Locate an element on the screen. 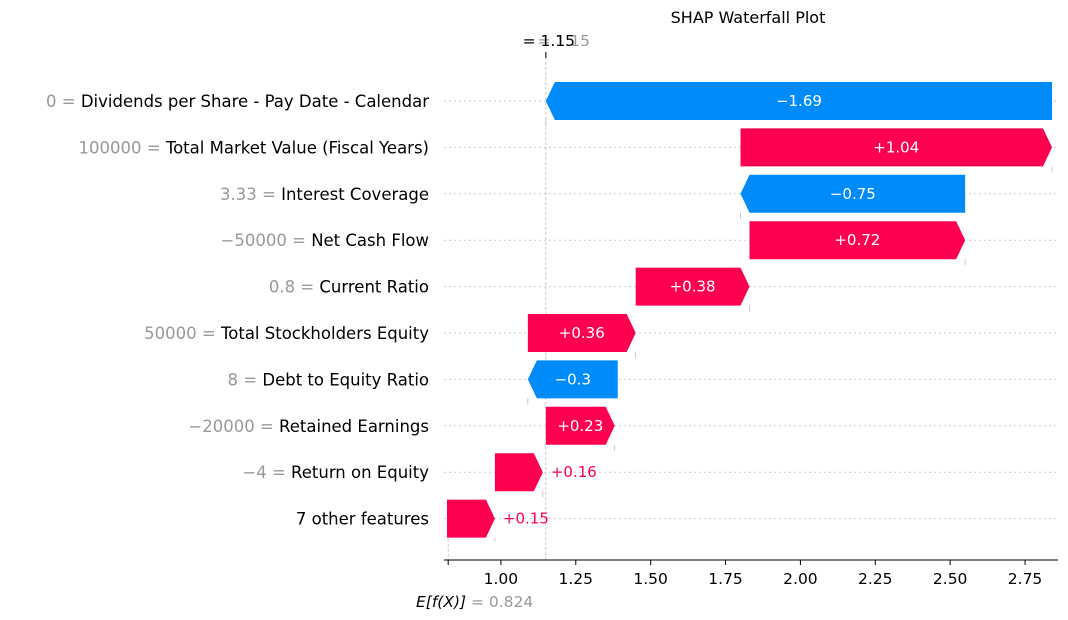  feature-name: Retained Earnings is located at coordinates (354, 425).